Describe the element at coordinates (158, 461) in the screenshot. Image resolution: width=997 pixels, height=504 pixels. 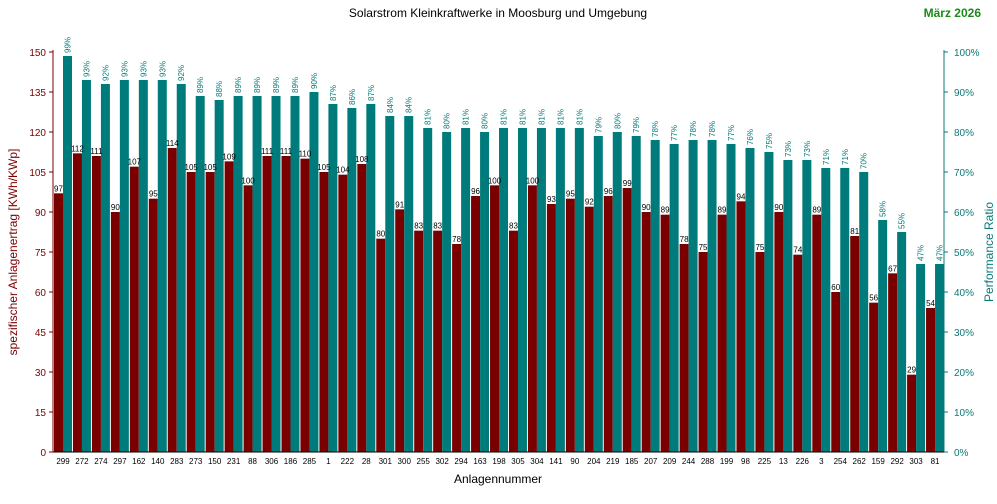
I see `x-tick-label: 140` at that location.